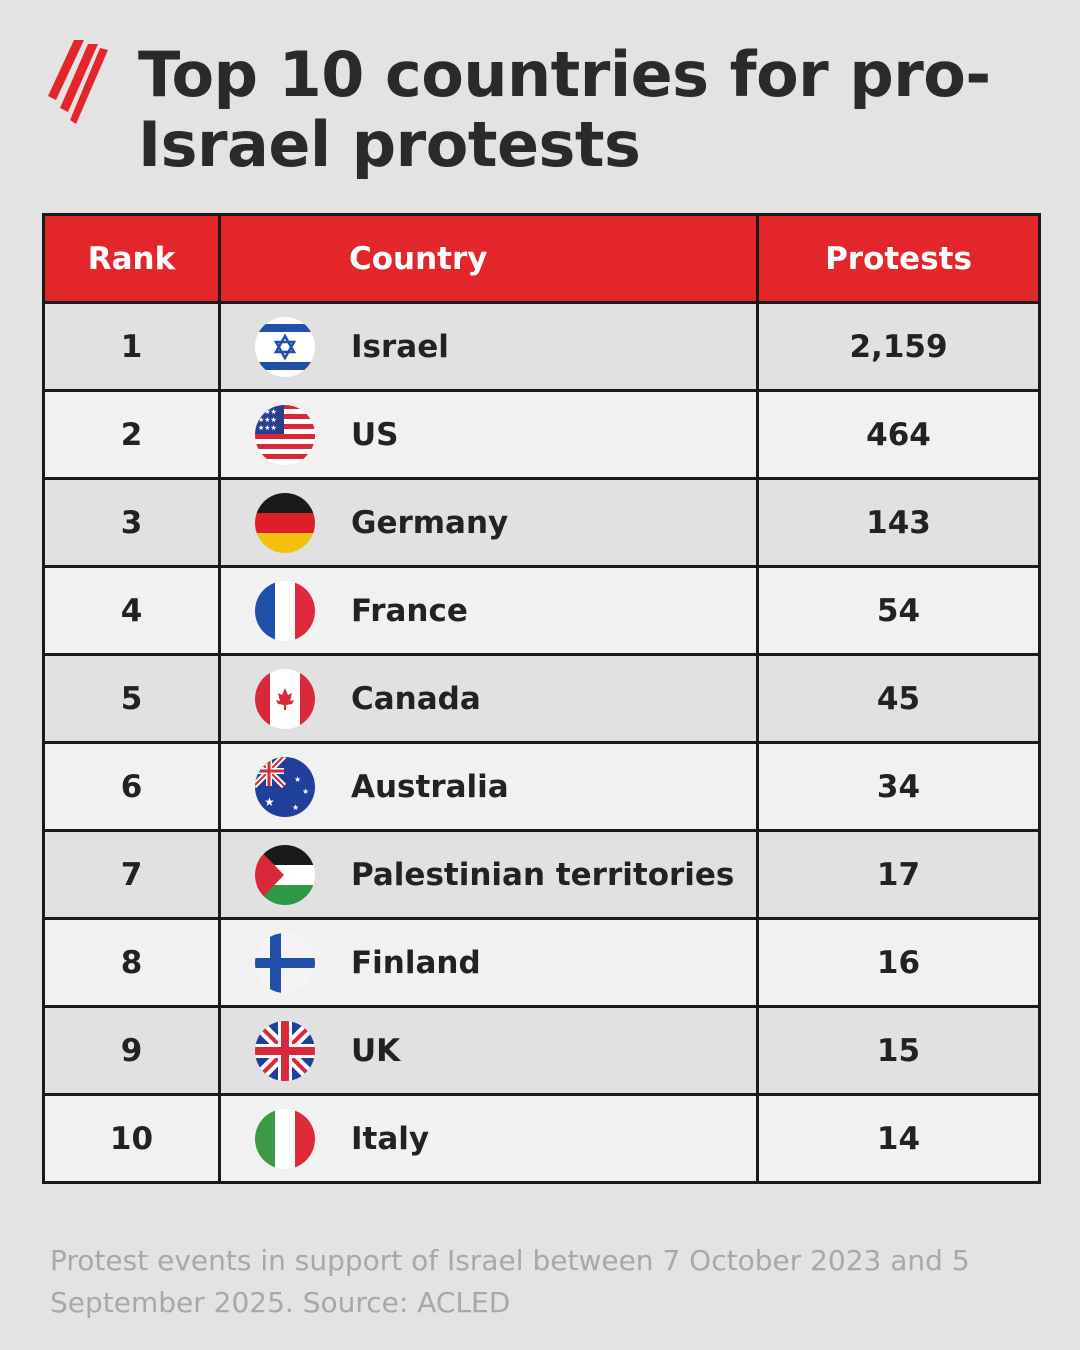  Describe the element at coordinates (131, 522) in the screenshot. I see `rank-cell: 3` at that location.